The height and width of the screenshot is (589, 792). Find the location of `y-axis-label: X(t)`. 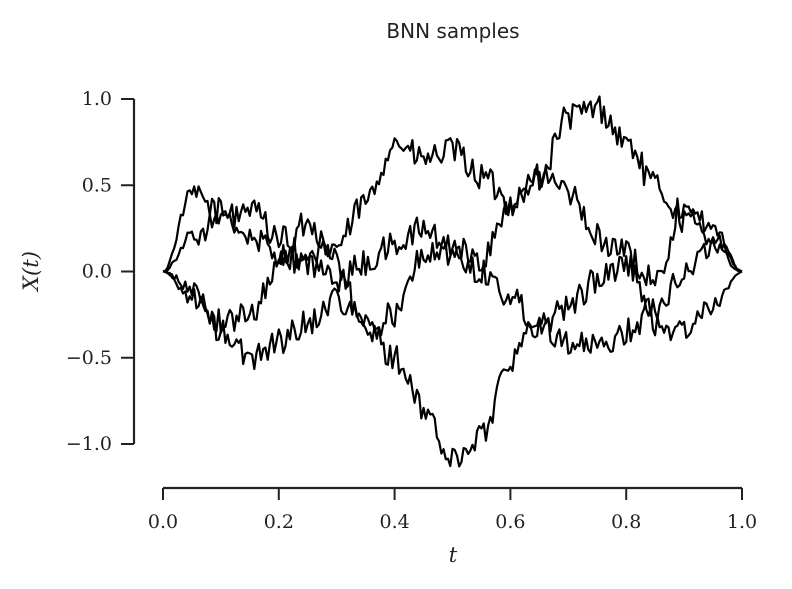

y-axis-label: X(t) is located at coordinates (31, 272).